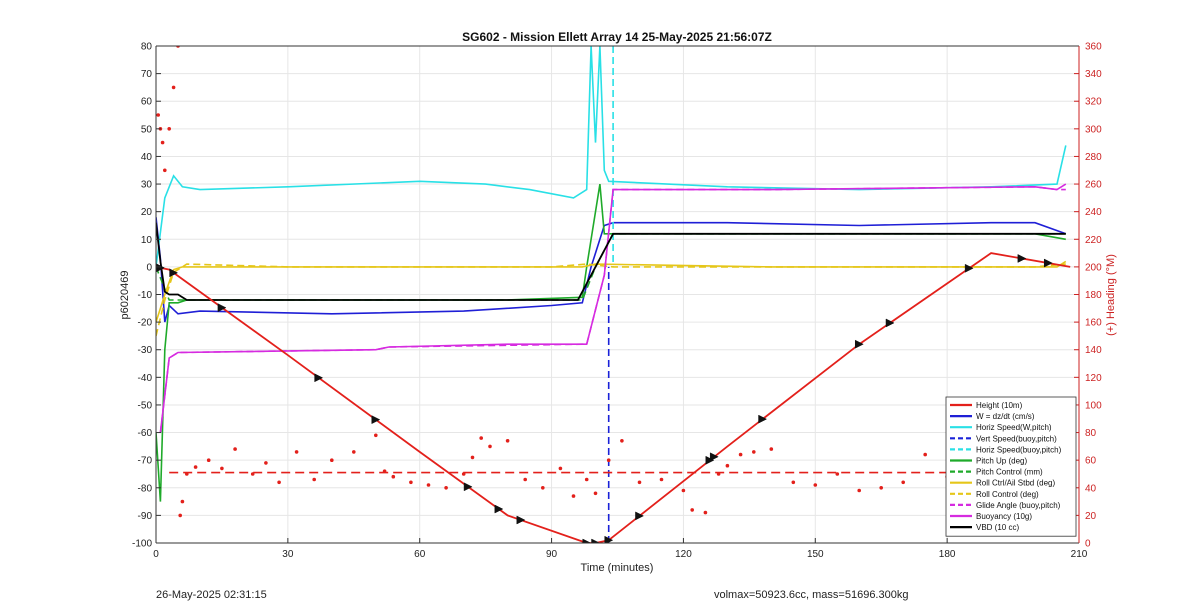 The width and height of the screenshot is (1200, 611). I want to click on y-tick-label-left: 50, so click(147, 129).